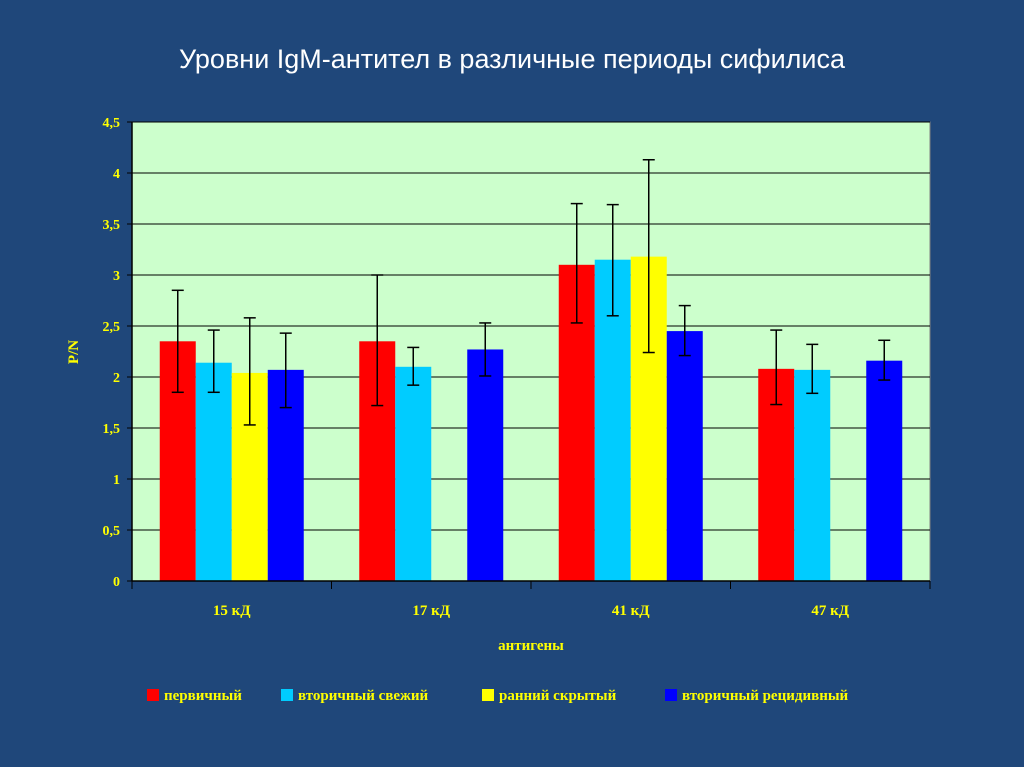  I want to click on y-tick-label: 3, so click(116, 276).